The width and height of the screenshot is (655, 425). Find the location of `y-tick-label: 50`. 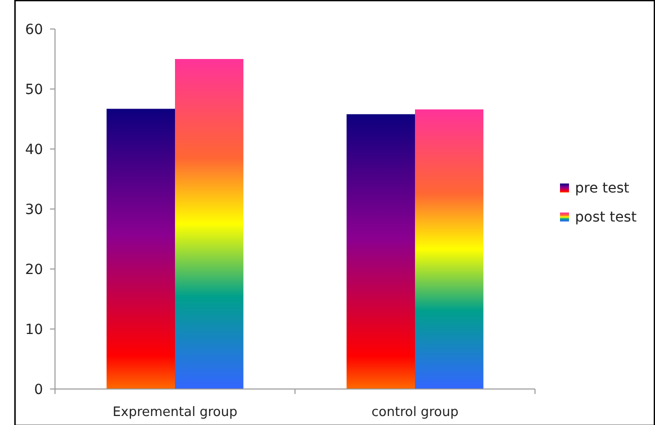

y-tick-label: 50 is located at coordinates (34, 90).